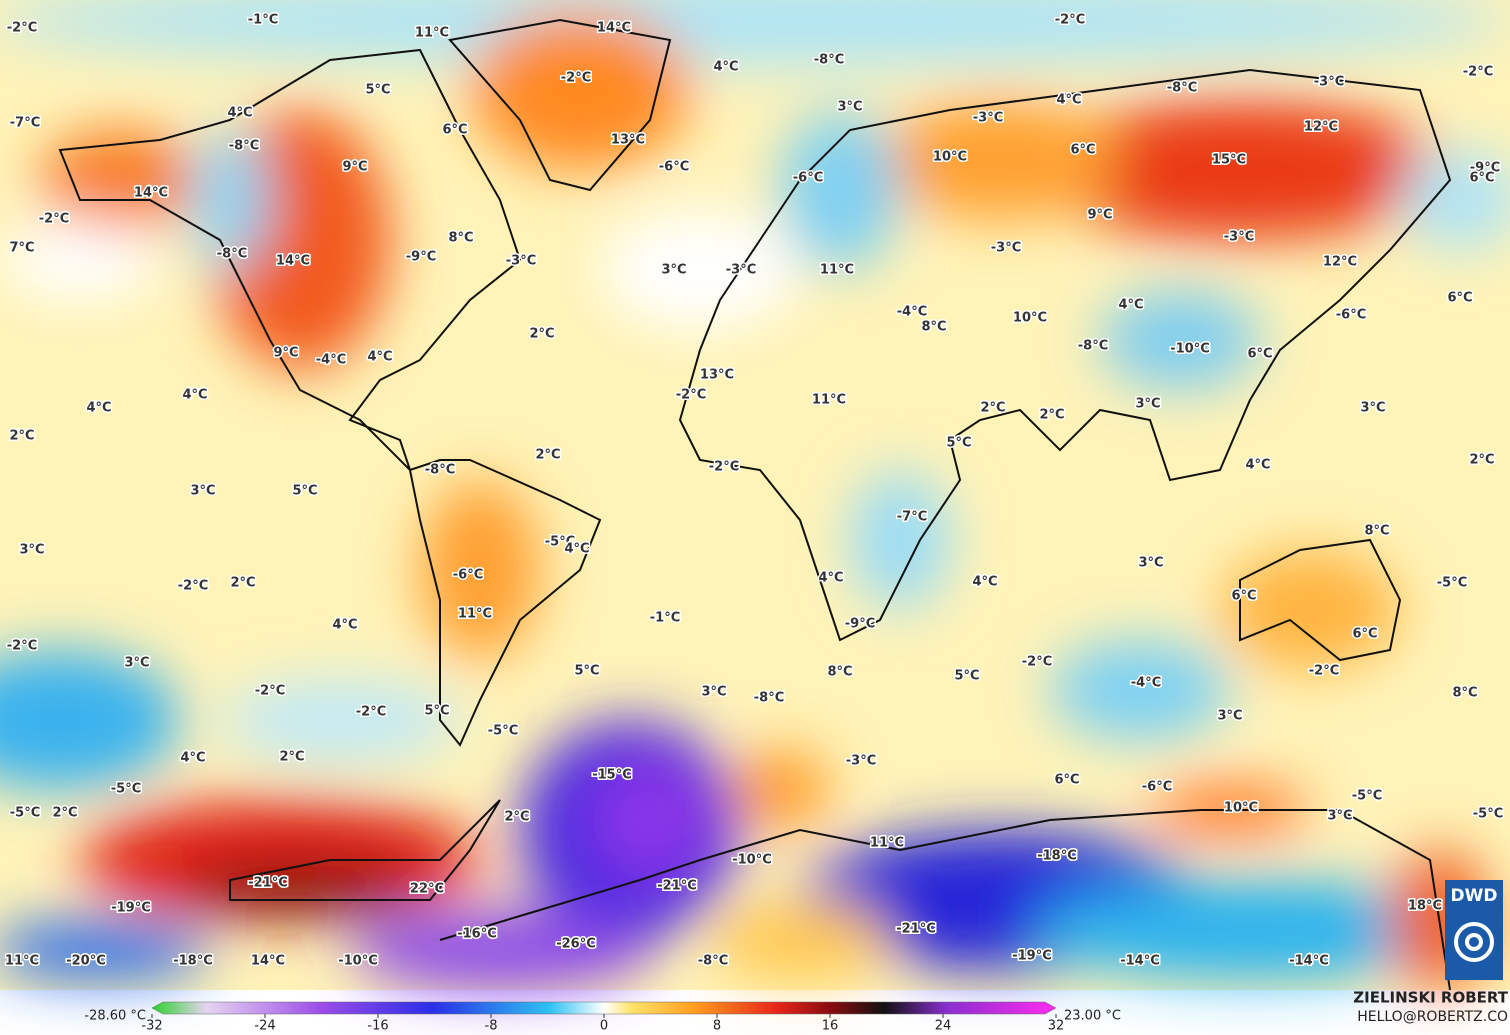  Describe the element at coordinates (477, 934) in the screenshot. I see `temperature-label: -16°C` at that location.